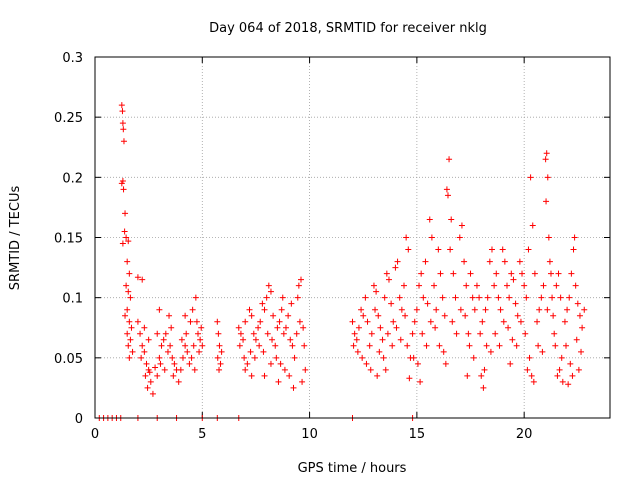 This screenshot has height=480, width=640. I want to click on y-axis-label: SRMTID / TECUs, so click(15, 238).